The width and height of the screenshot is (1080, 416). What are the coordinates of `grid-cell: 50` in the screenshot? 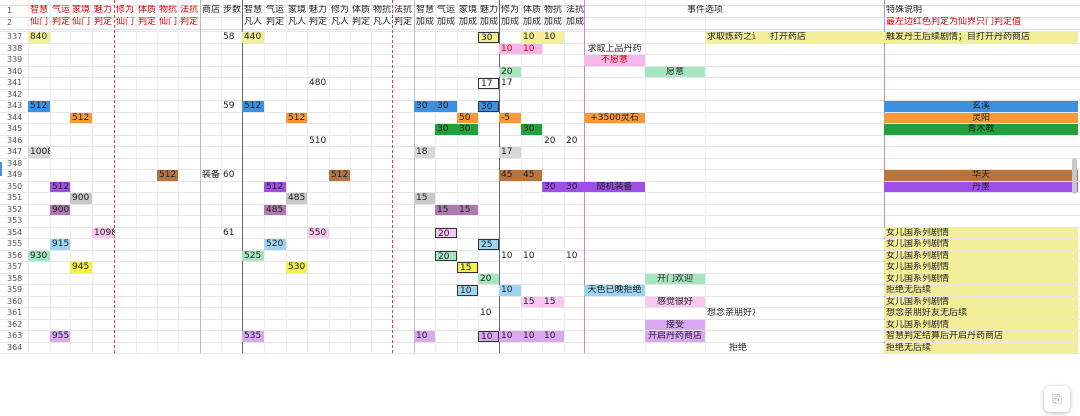 It's located at (467, 117).